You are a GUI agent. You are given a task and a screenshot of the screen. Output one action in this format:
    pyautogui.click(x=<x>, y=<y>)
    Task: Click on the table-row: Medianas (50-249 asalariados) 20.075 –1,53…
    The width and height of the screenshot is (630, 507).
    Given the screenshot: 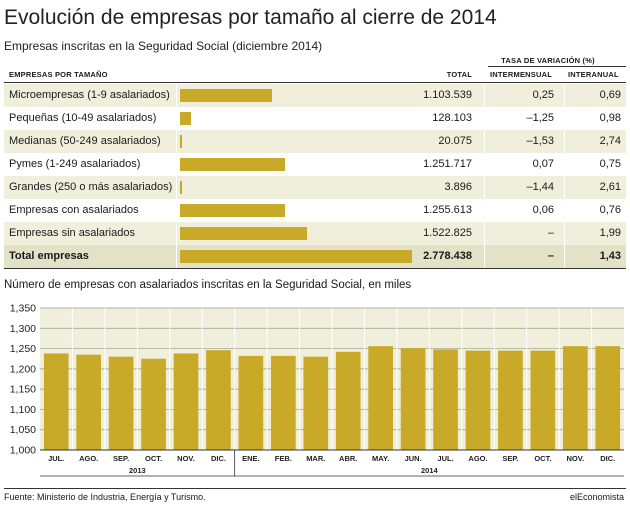 What is the action you would take?
    pyautogui.click(x=315, y=141)
    